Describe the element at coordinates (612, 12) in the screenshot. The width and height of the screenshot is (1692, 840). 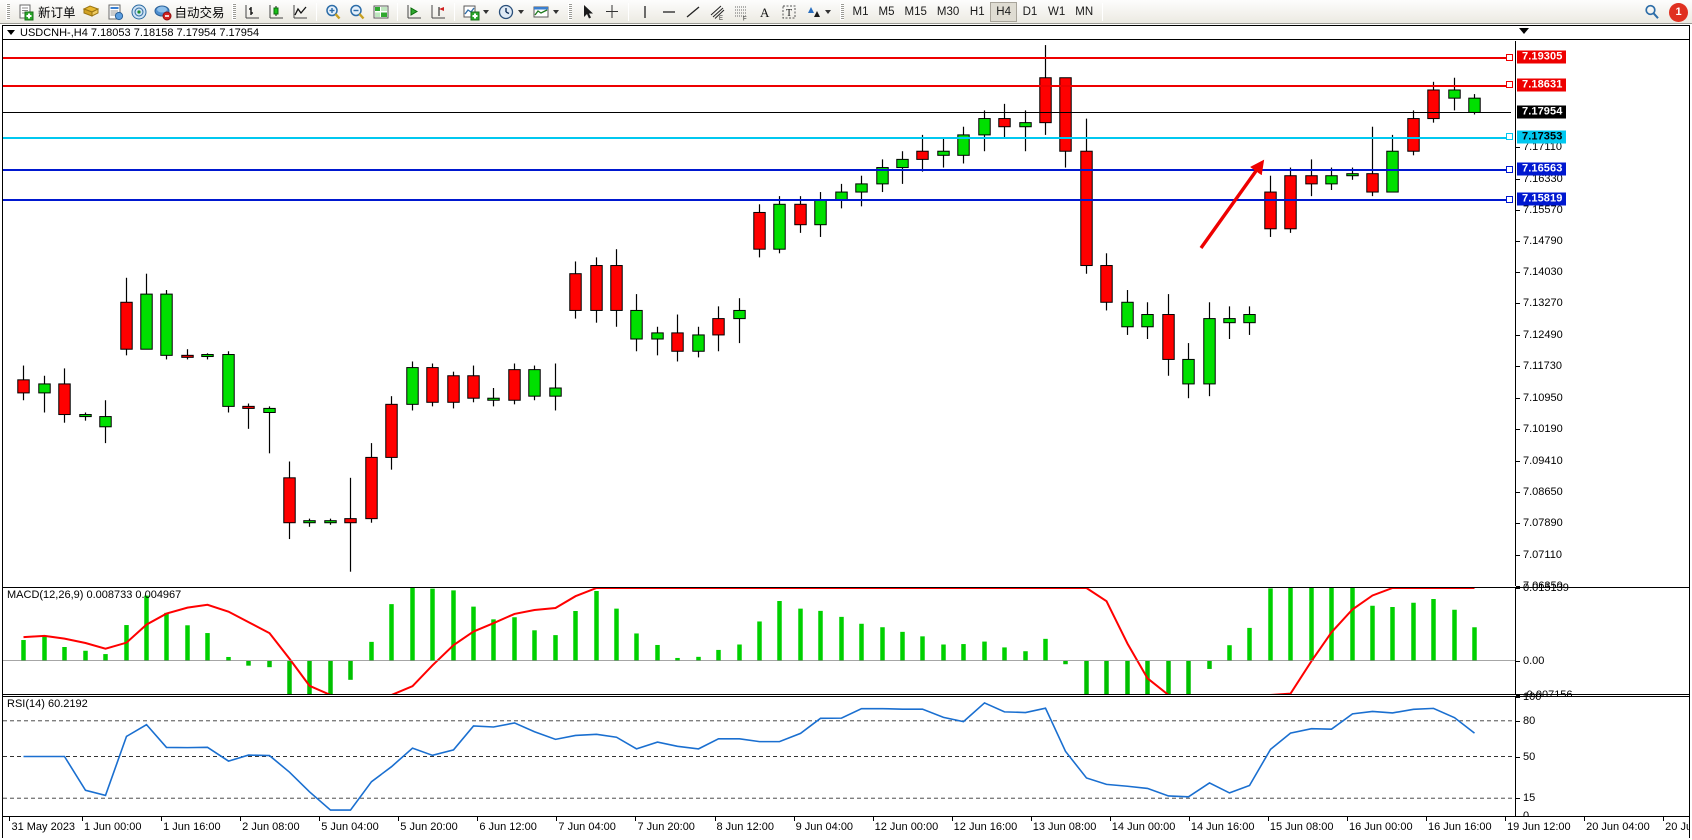
I see `crosshair-button` at that location.